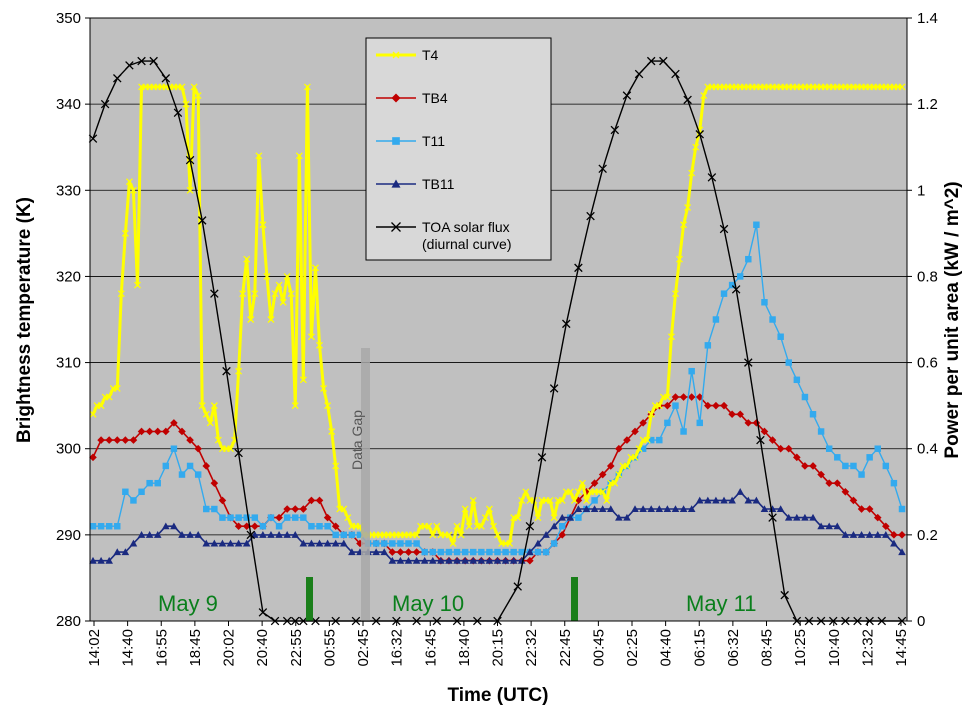 This screenshot has width=972, height=710. Describe the element at coordinates (262, 648) in the screenshot. I see `x-tick-label: 20:40` at that location.